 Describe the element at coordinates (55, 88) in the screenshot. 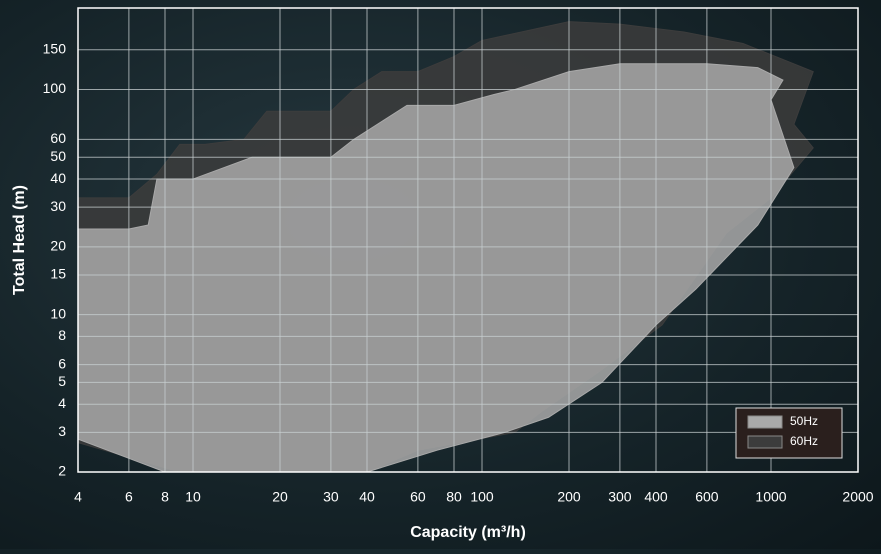

I see `y-tick-label: 100` at that location.